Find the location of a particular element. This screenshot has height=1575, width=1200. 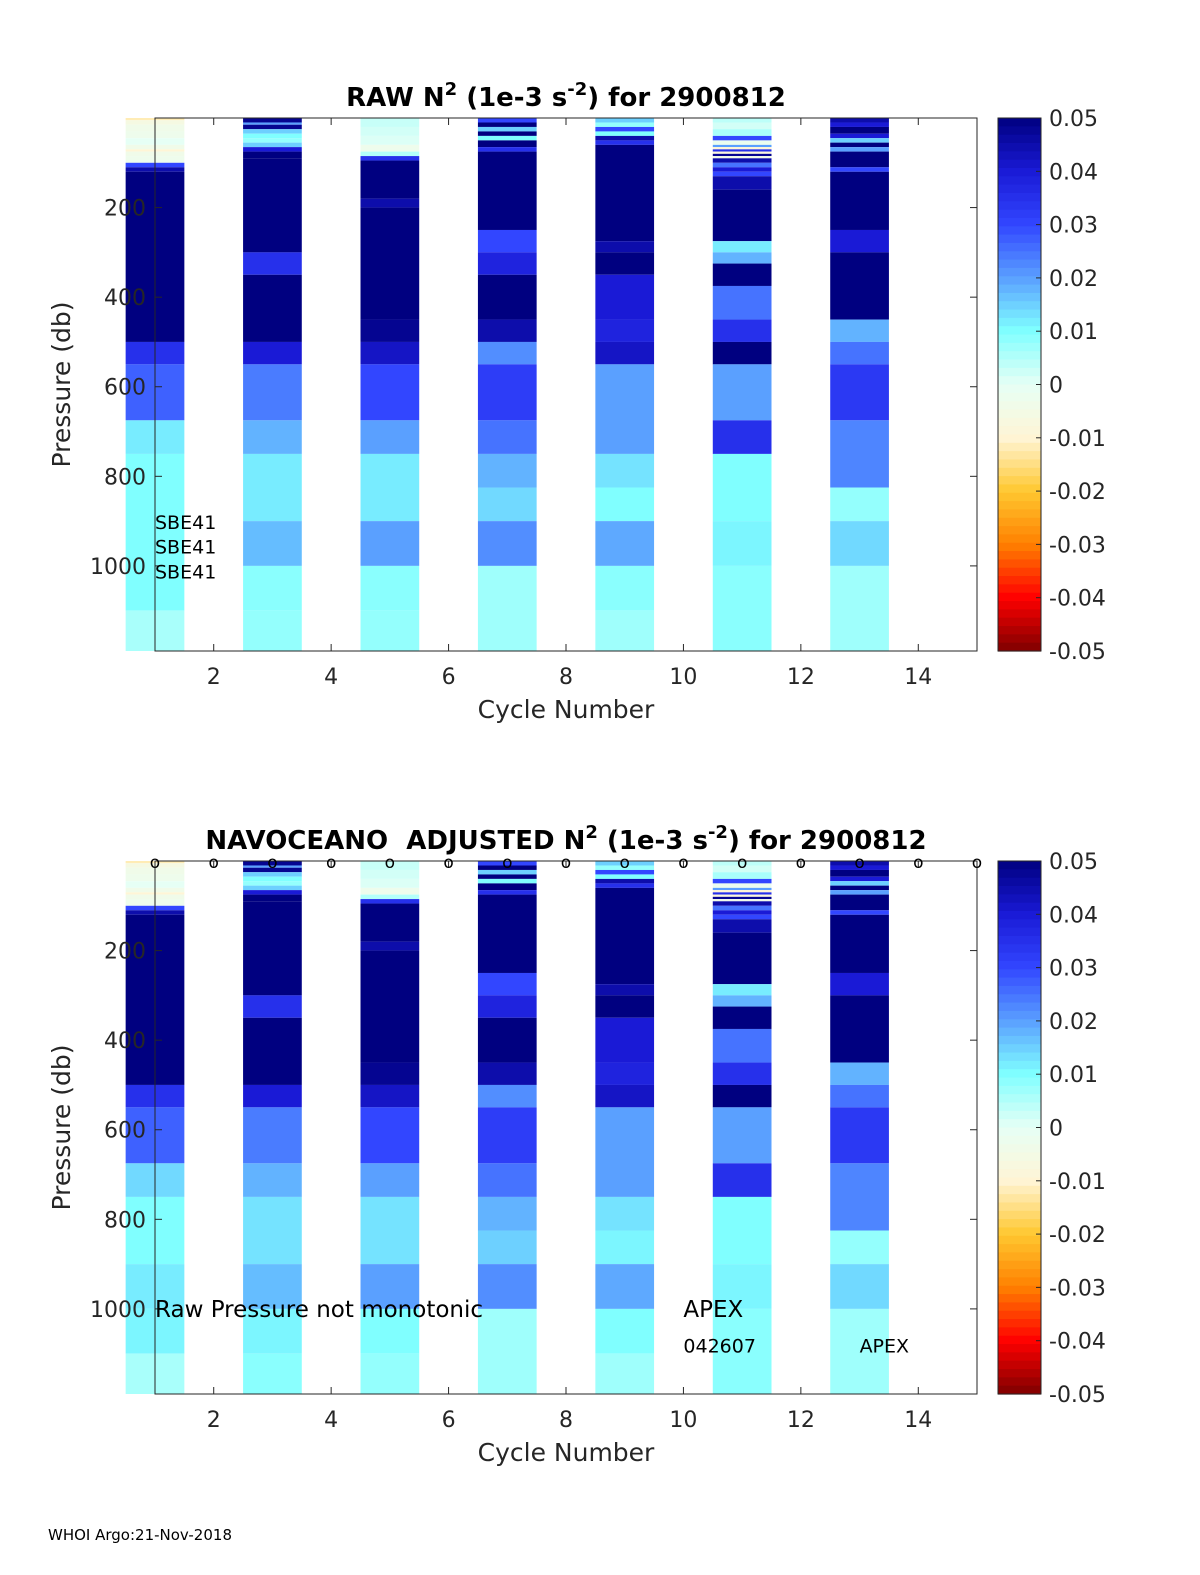

y-tick-label: 200 is located at coordinates (125, 209).